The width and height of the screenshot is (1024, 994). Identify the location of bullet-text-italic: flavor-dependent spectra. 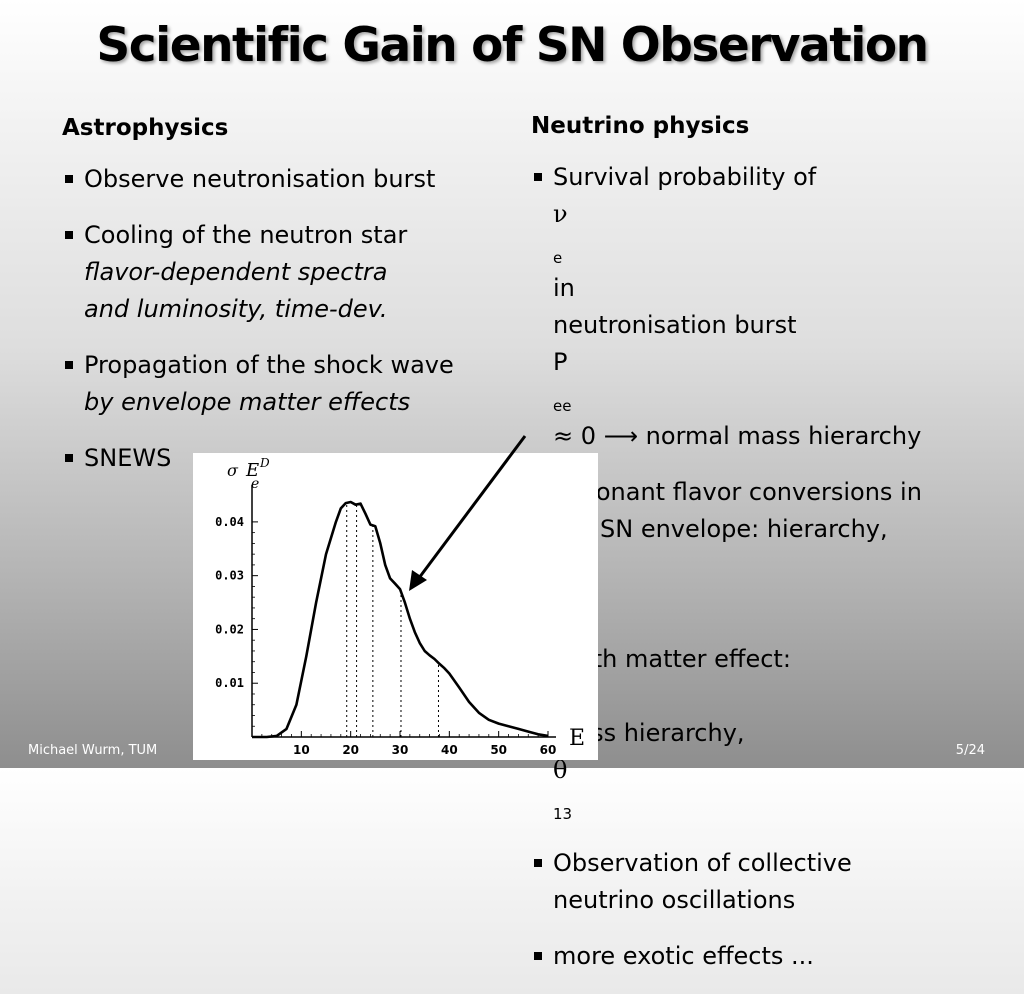
(236, 272).